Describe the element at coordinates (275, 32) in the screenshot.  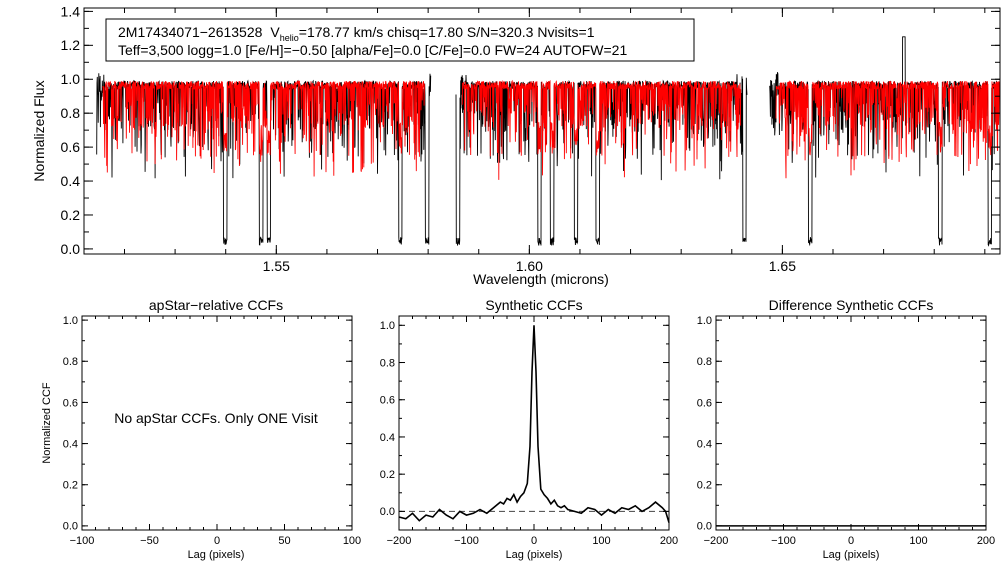
I see `annotation-v-symbol: V` at that location.